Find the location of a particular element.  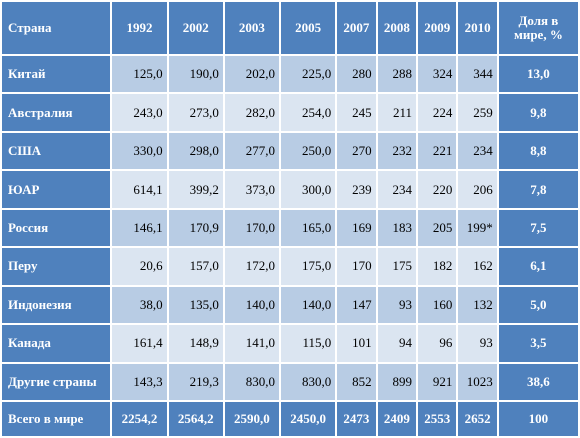

header-country: Страна is located at coordinates (56, 28).